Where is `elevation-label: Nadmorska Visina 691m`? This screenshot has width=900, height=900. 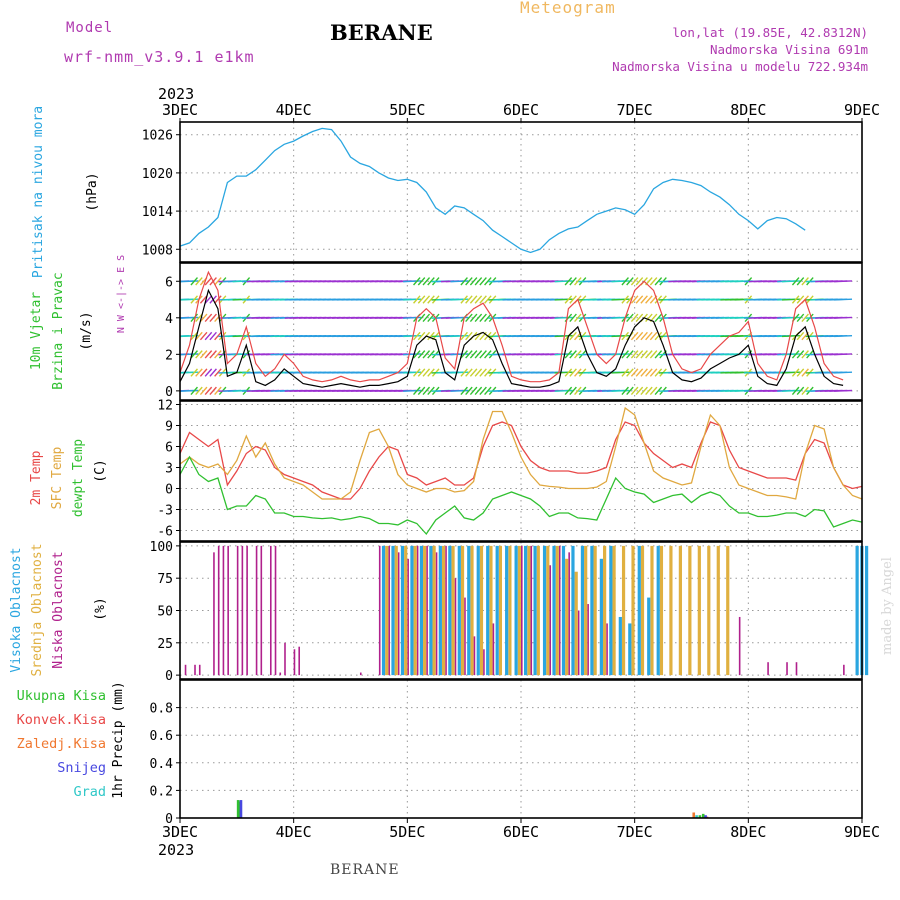 elevation-label: Nadmorska Visina 691m is located at coordinates (788, 49).